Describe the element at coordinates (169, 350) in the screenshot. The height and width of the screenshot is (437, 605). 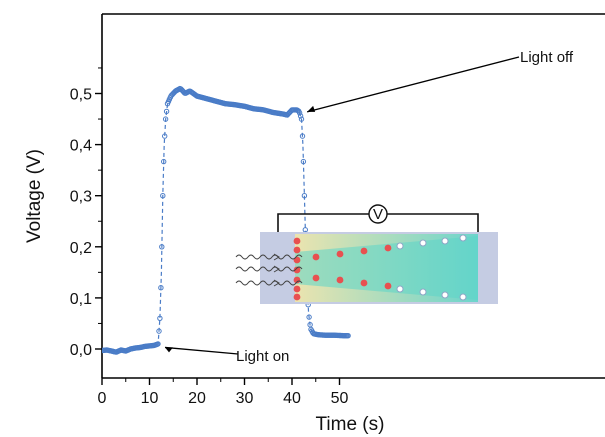
I see `light-on-arrowhead` at that location.